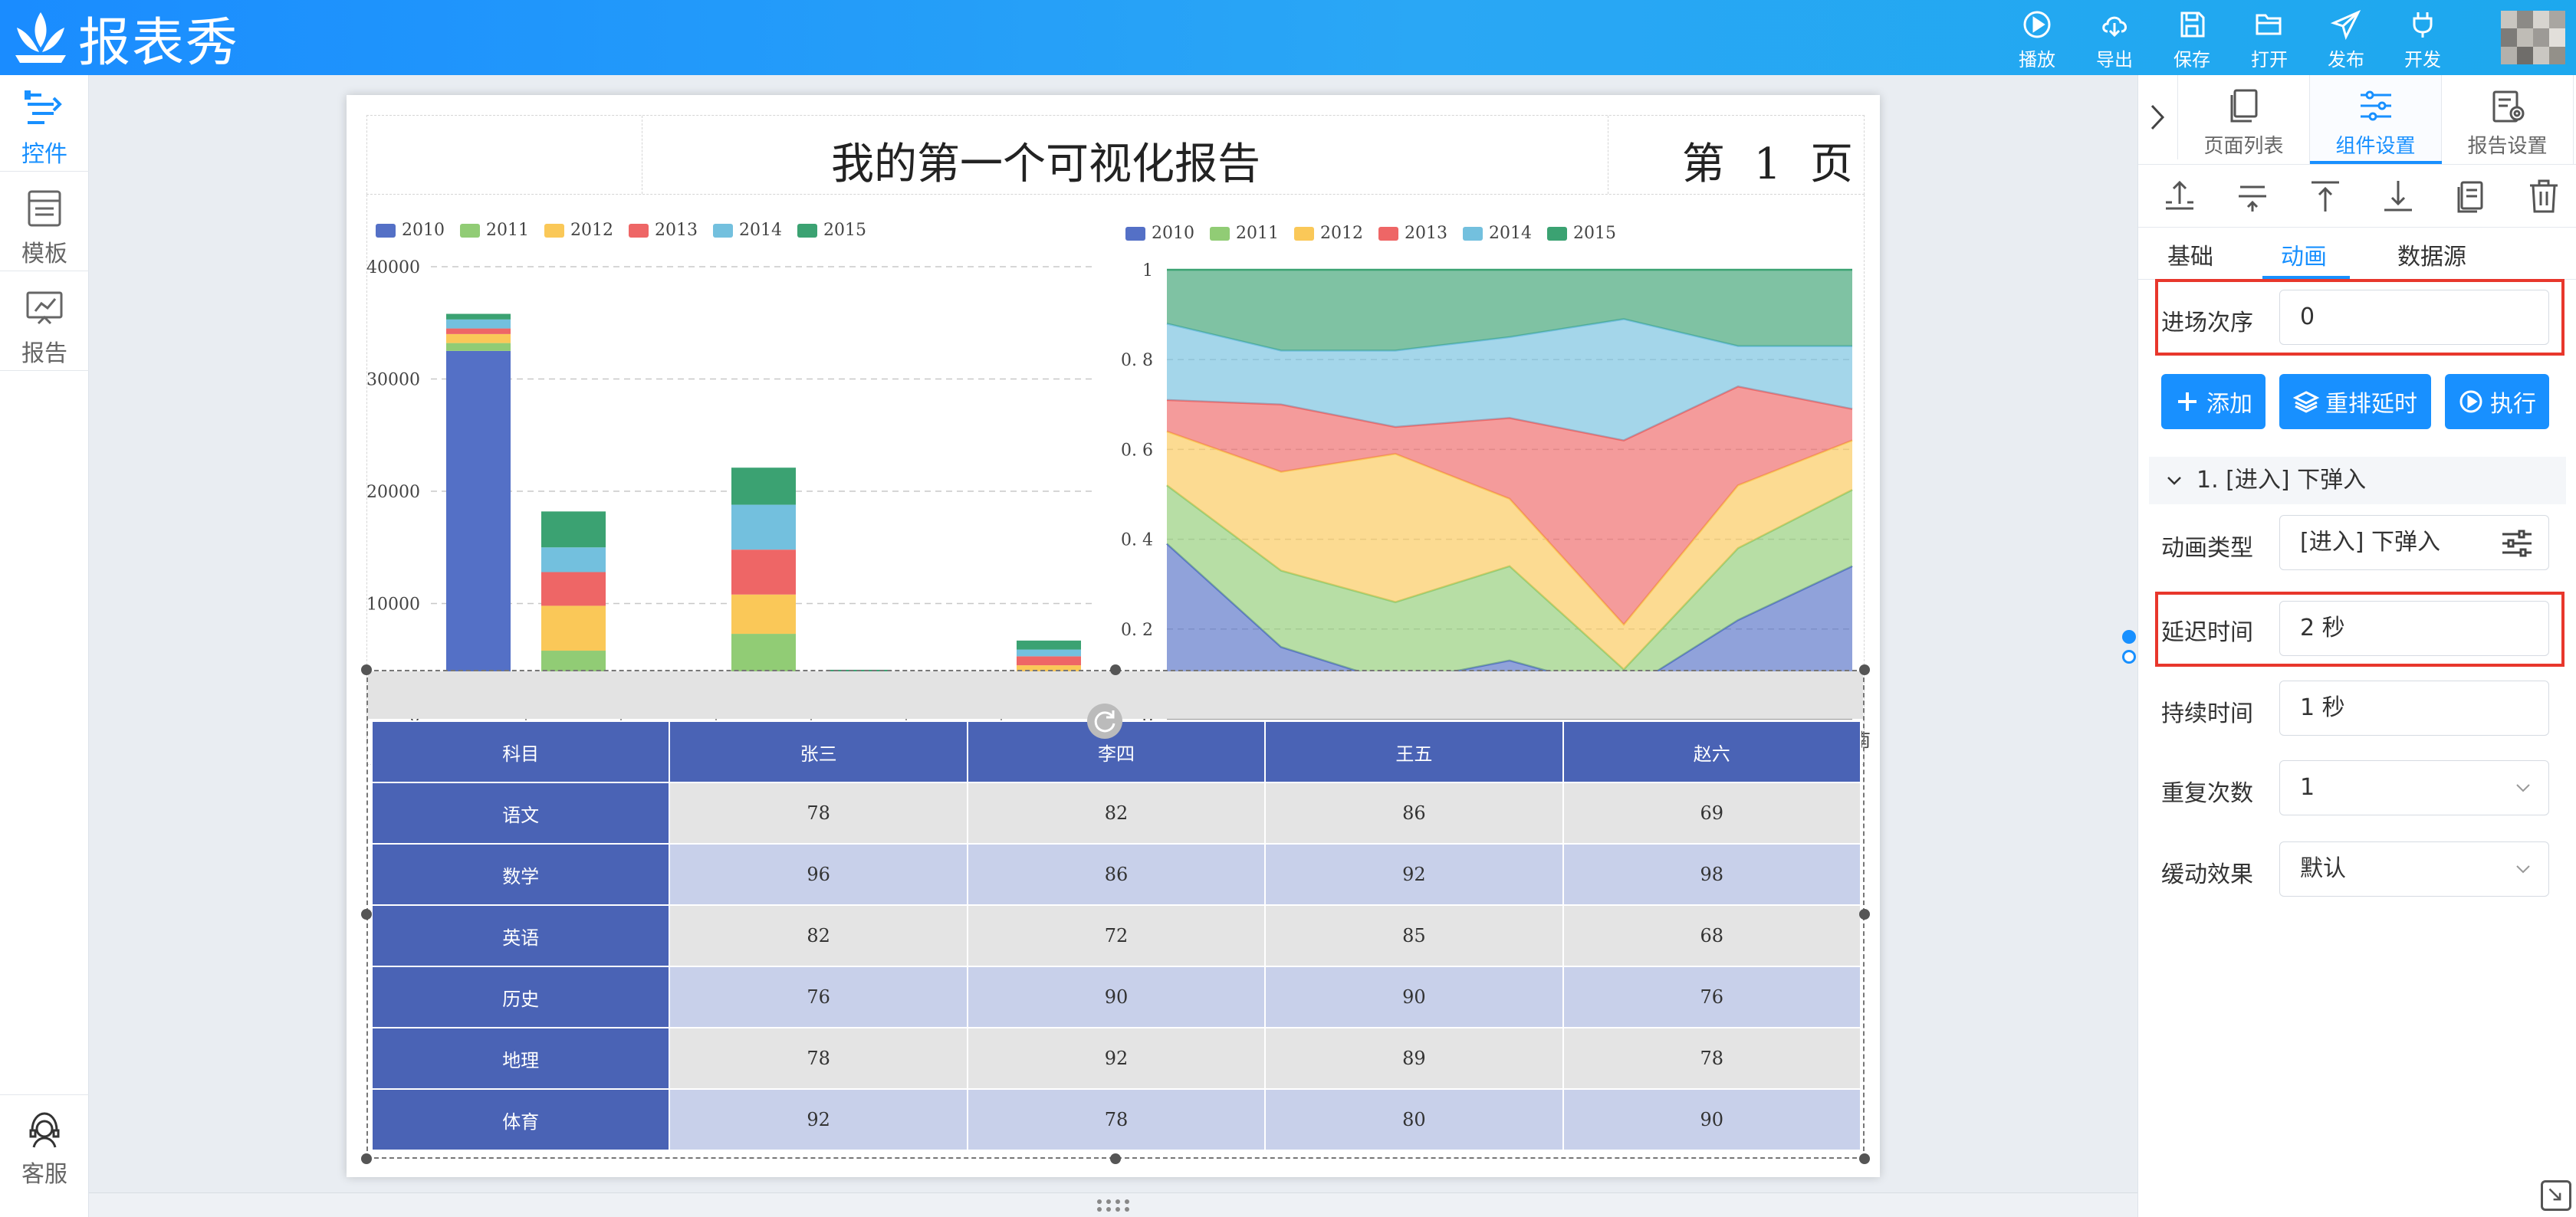  What do you see at coordinates (2422, 39) in the screenshot?
I see `develop-button: 开发` at bounding box center [2422, 39].